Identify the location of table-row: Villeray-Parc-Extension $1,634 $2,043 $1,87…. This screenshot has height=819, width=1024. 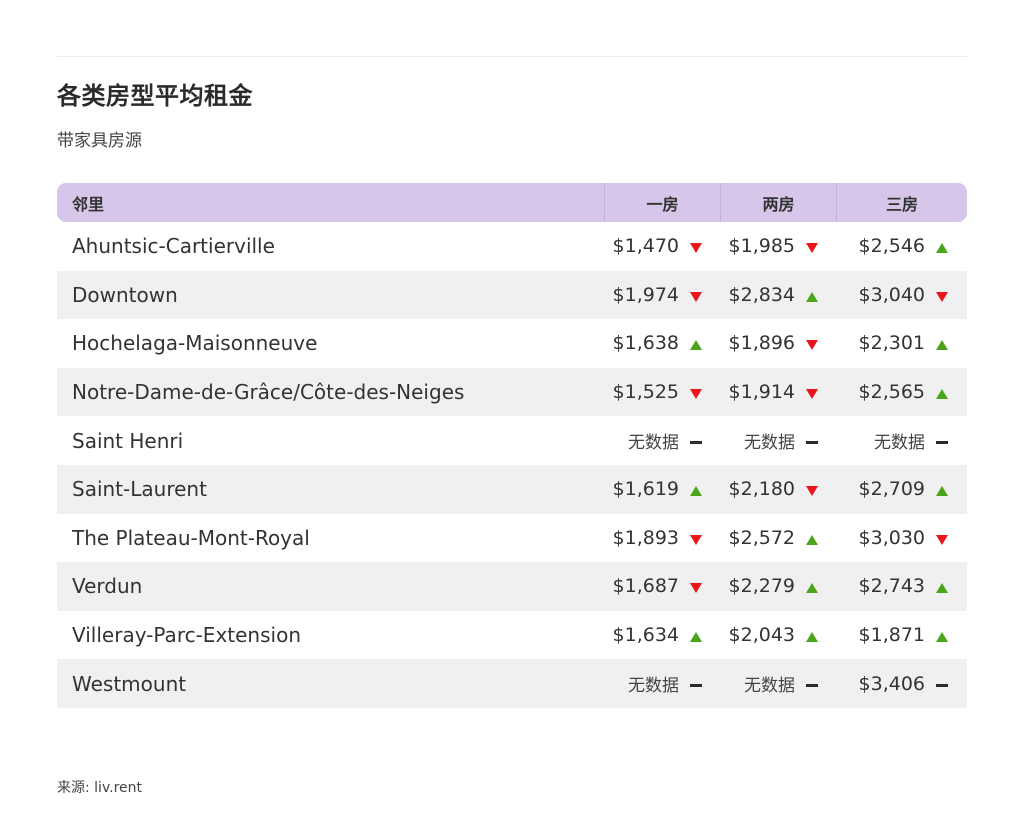
(512, 635).